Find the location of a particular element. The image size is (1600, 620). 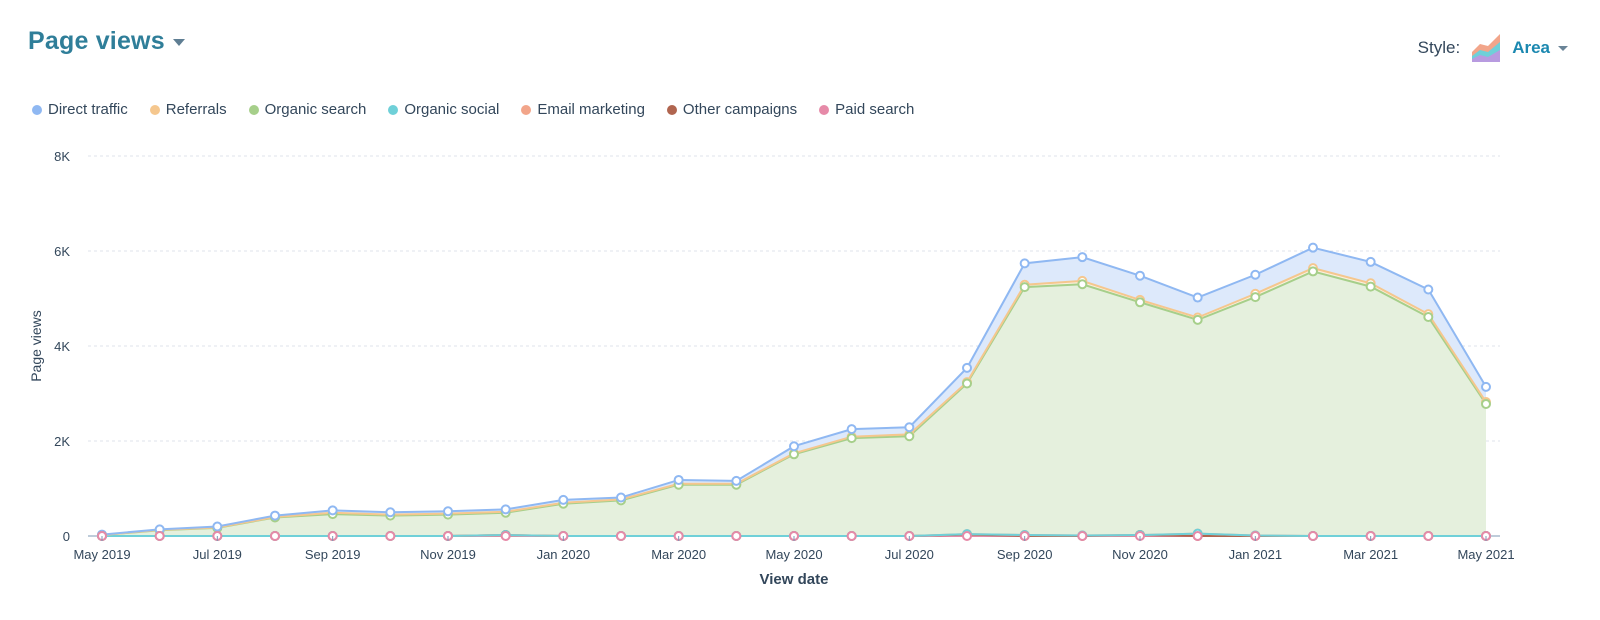

style-selector: Style: Area is located at coordinates (1493, 48).